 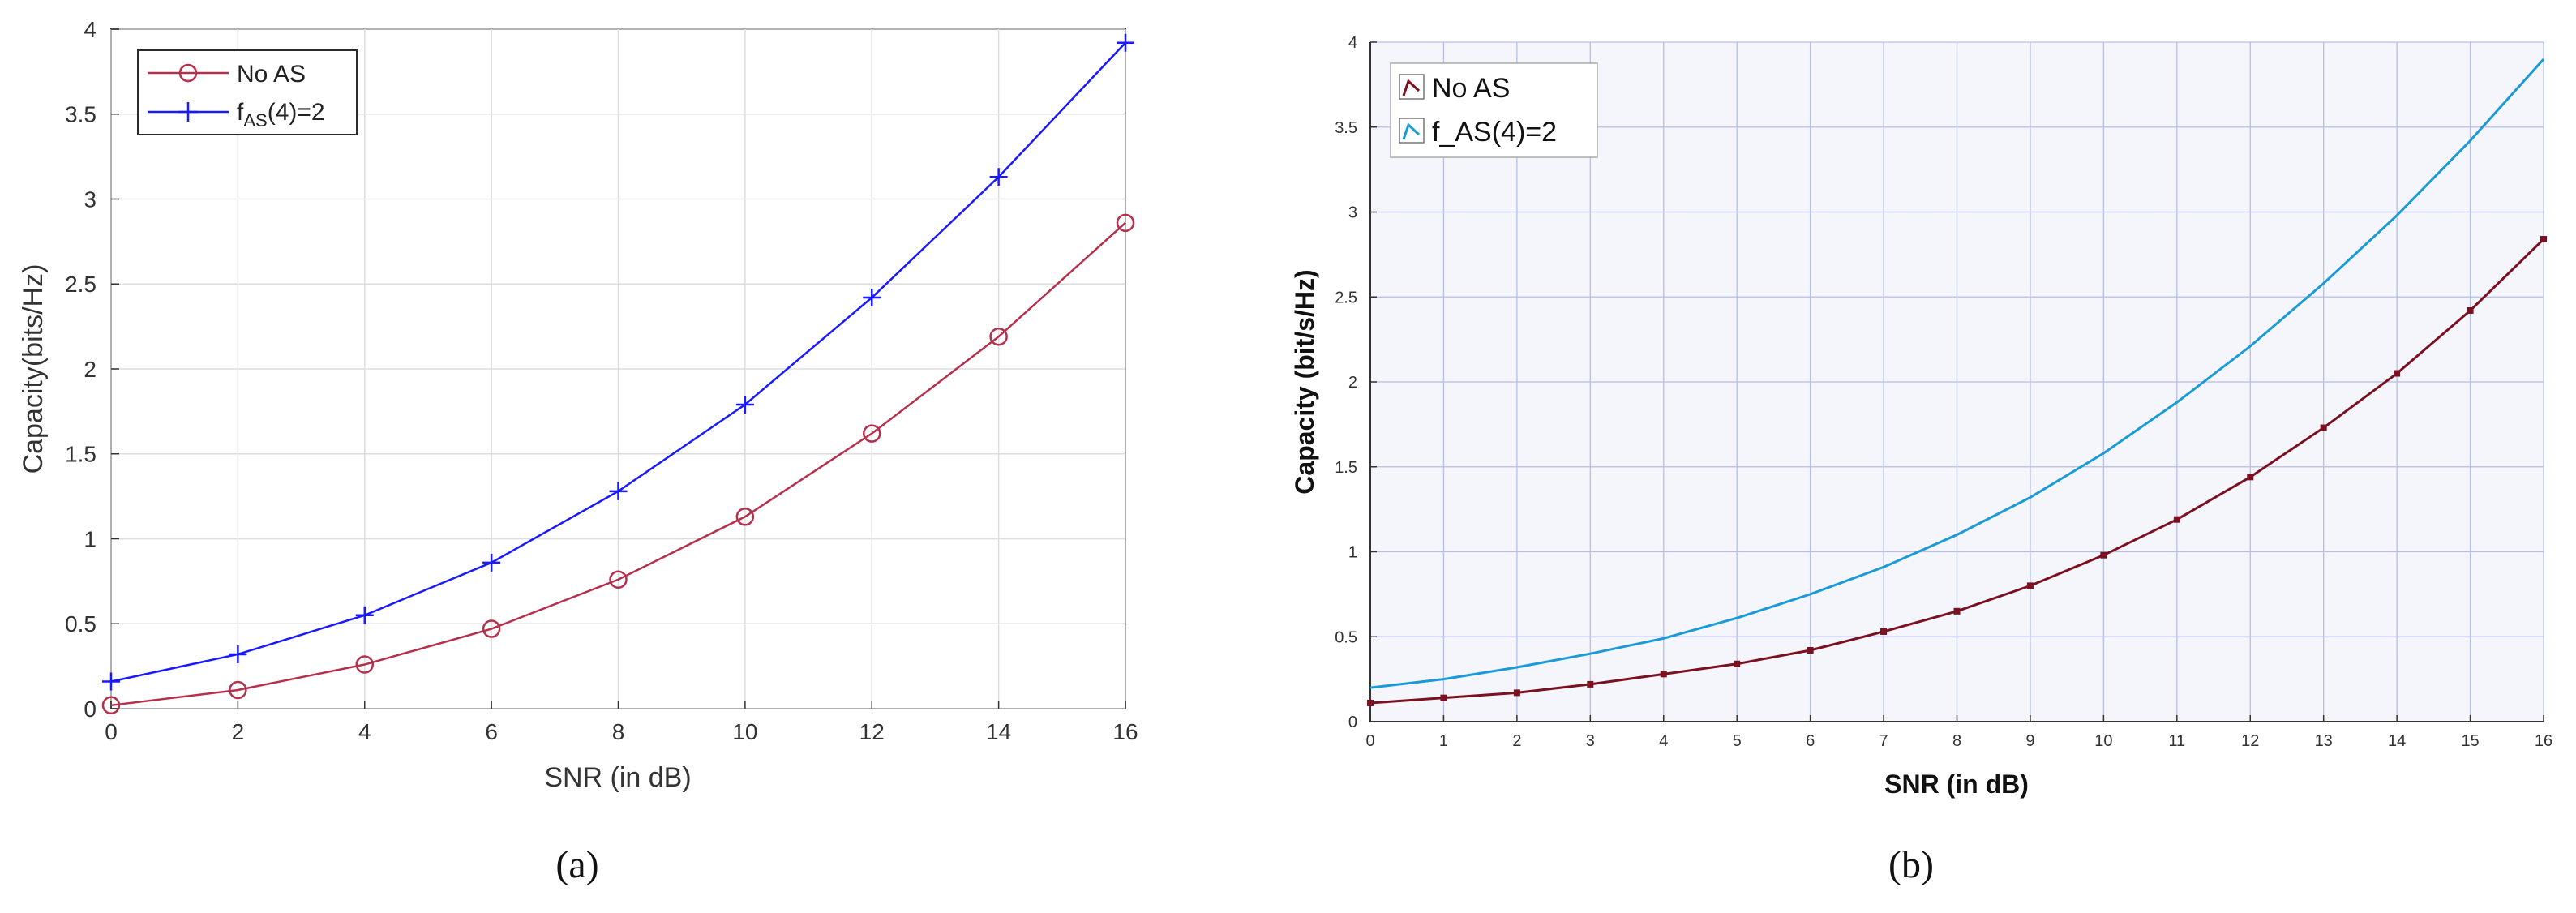 What do you see at coordinates (1494, 132) in the screenshot?
I see `legend-b-fas-label: f_AS(4)=2` at bounding box center [1494, 132].